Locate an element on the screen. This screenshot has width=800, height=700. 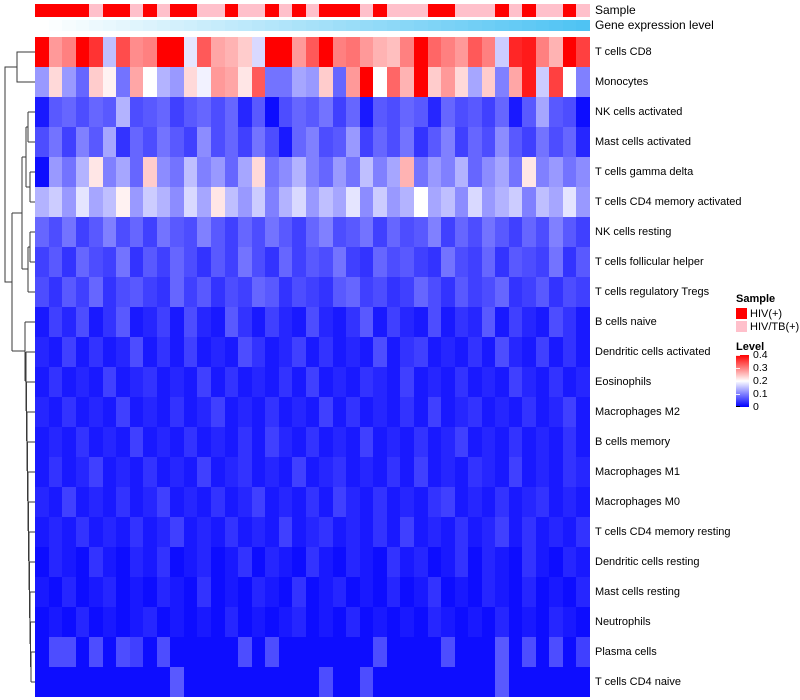
row-label: Dendritic cells activated is located at coordinates (653, 352).